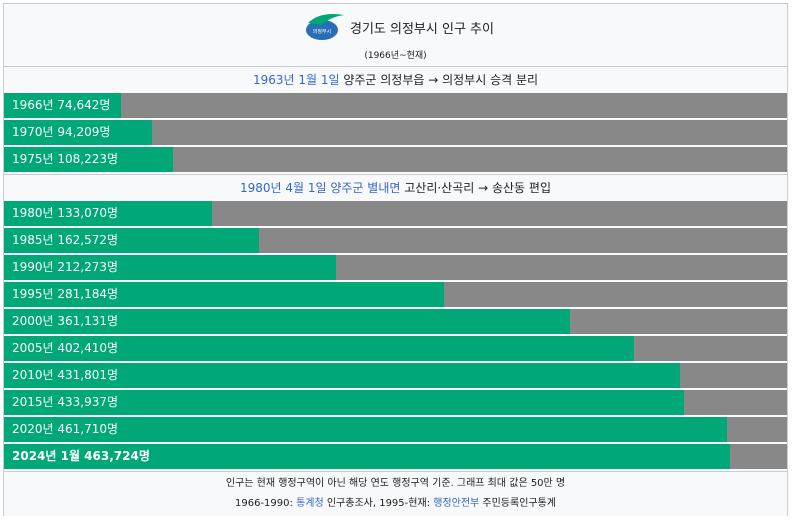 The height and width of the screenshot is (520, 792). Describe the element at coordinates (325, 27) in the screenshot. I see `uijeongbu-city-logo: 의정부시` at that location.